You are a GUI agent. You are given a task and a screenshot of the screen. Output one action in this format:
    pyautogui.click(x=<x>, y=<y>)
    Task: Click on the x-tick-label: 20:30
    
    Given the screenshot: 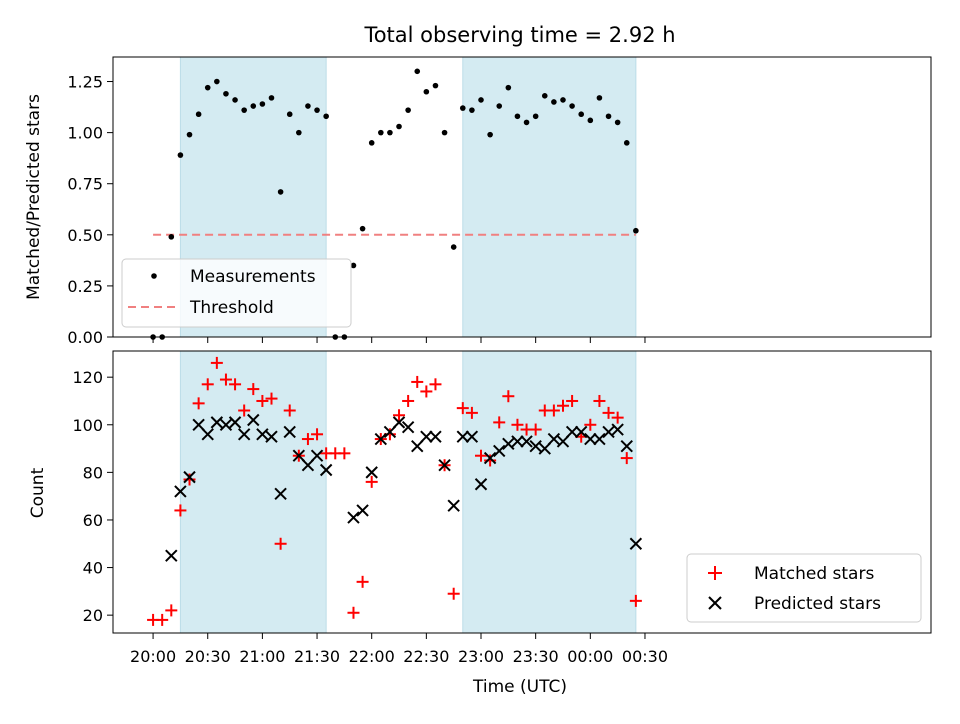 What is the action you would take?
    pyautogui.click(x=208, y=656)
    